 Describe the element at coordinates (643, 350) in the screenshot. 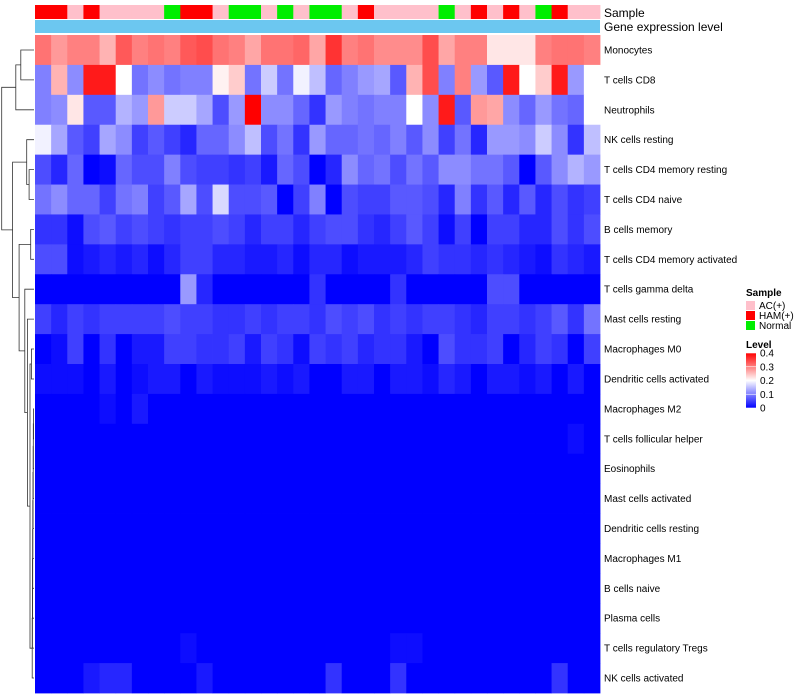

I see `row-label: Macrophages M0` at that location.